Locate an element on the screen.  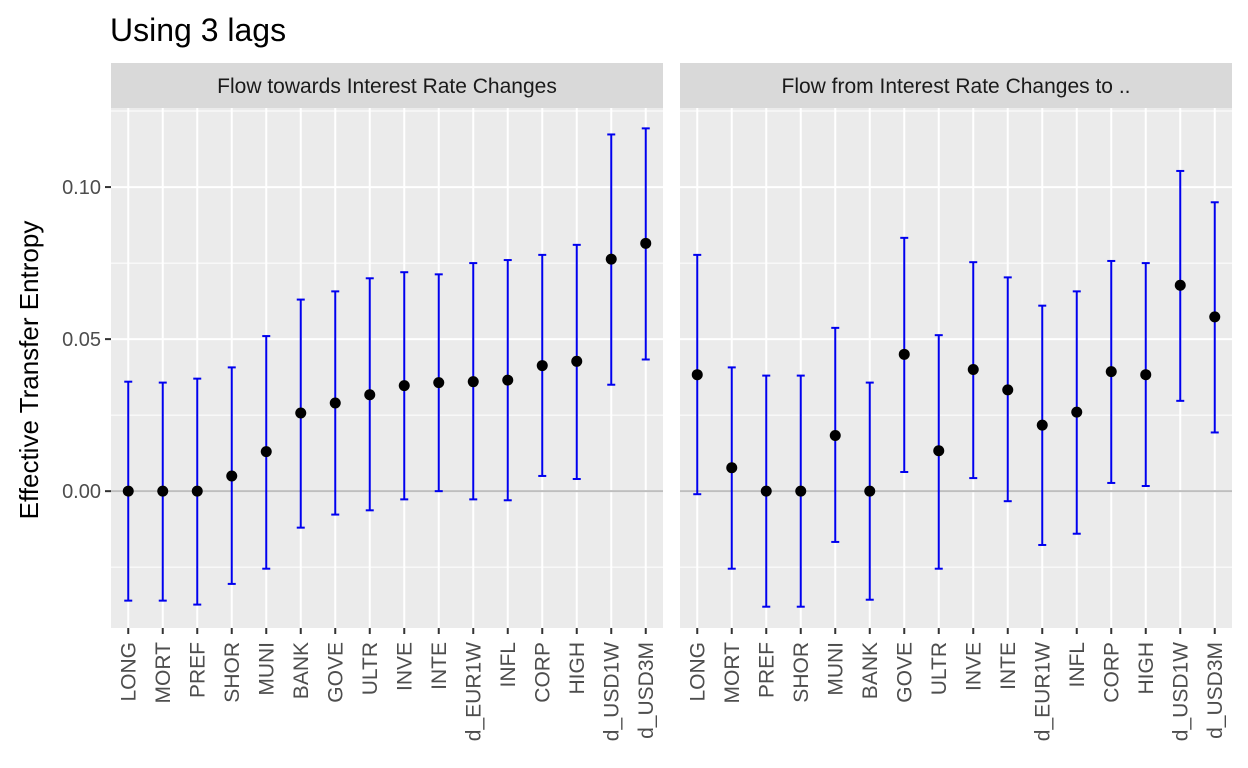
y-tick-label: 0.10 is located at coordinates (81, 188).